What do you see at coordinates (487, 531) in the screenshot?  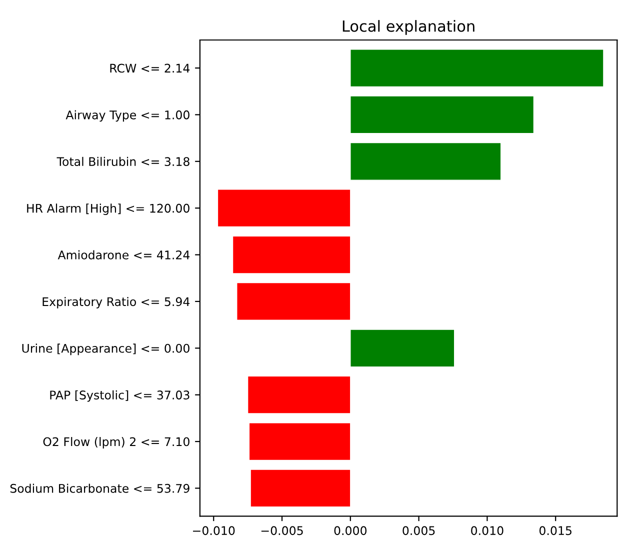 I see `x-tick-label: 0.010` at bounding box center [487, 531].